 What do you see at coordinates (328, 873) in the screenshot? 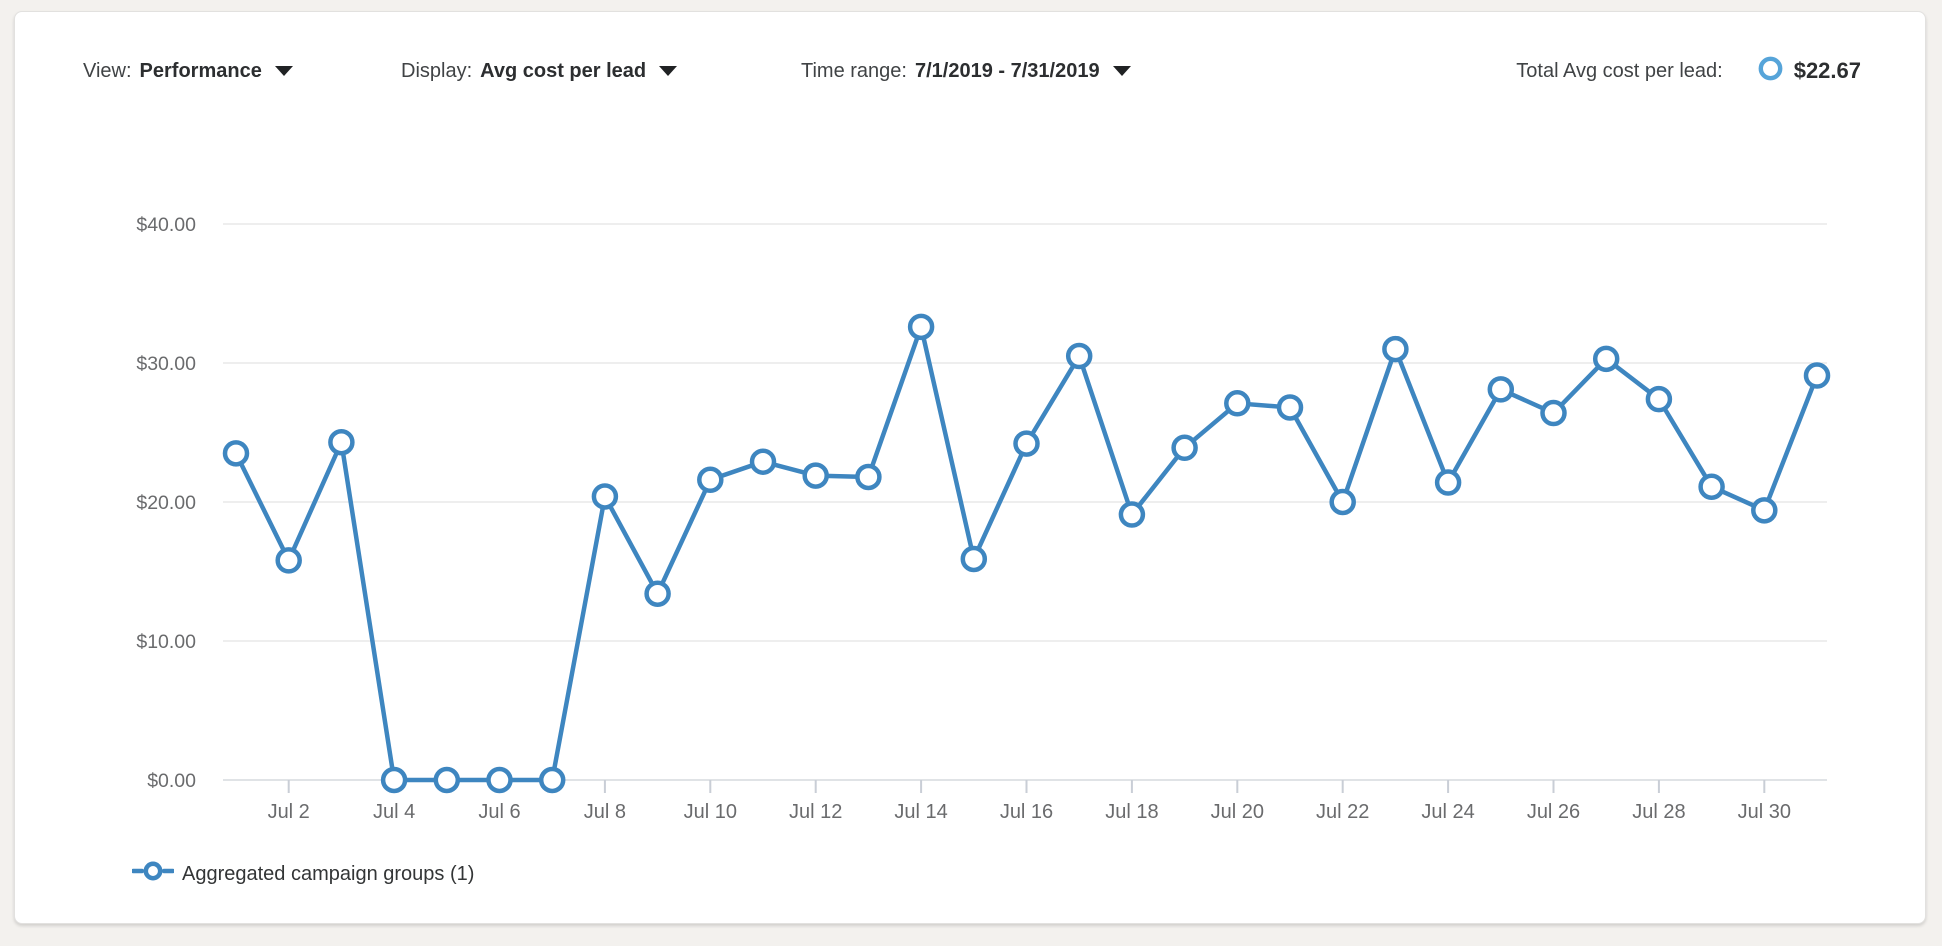
I see `legend-label: Aggregated campaign groups (1)` at bounding box center [328, 873].